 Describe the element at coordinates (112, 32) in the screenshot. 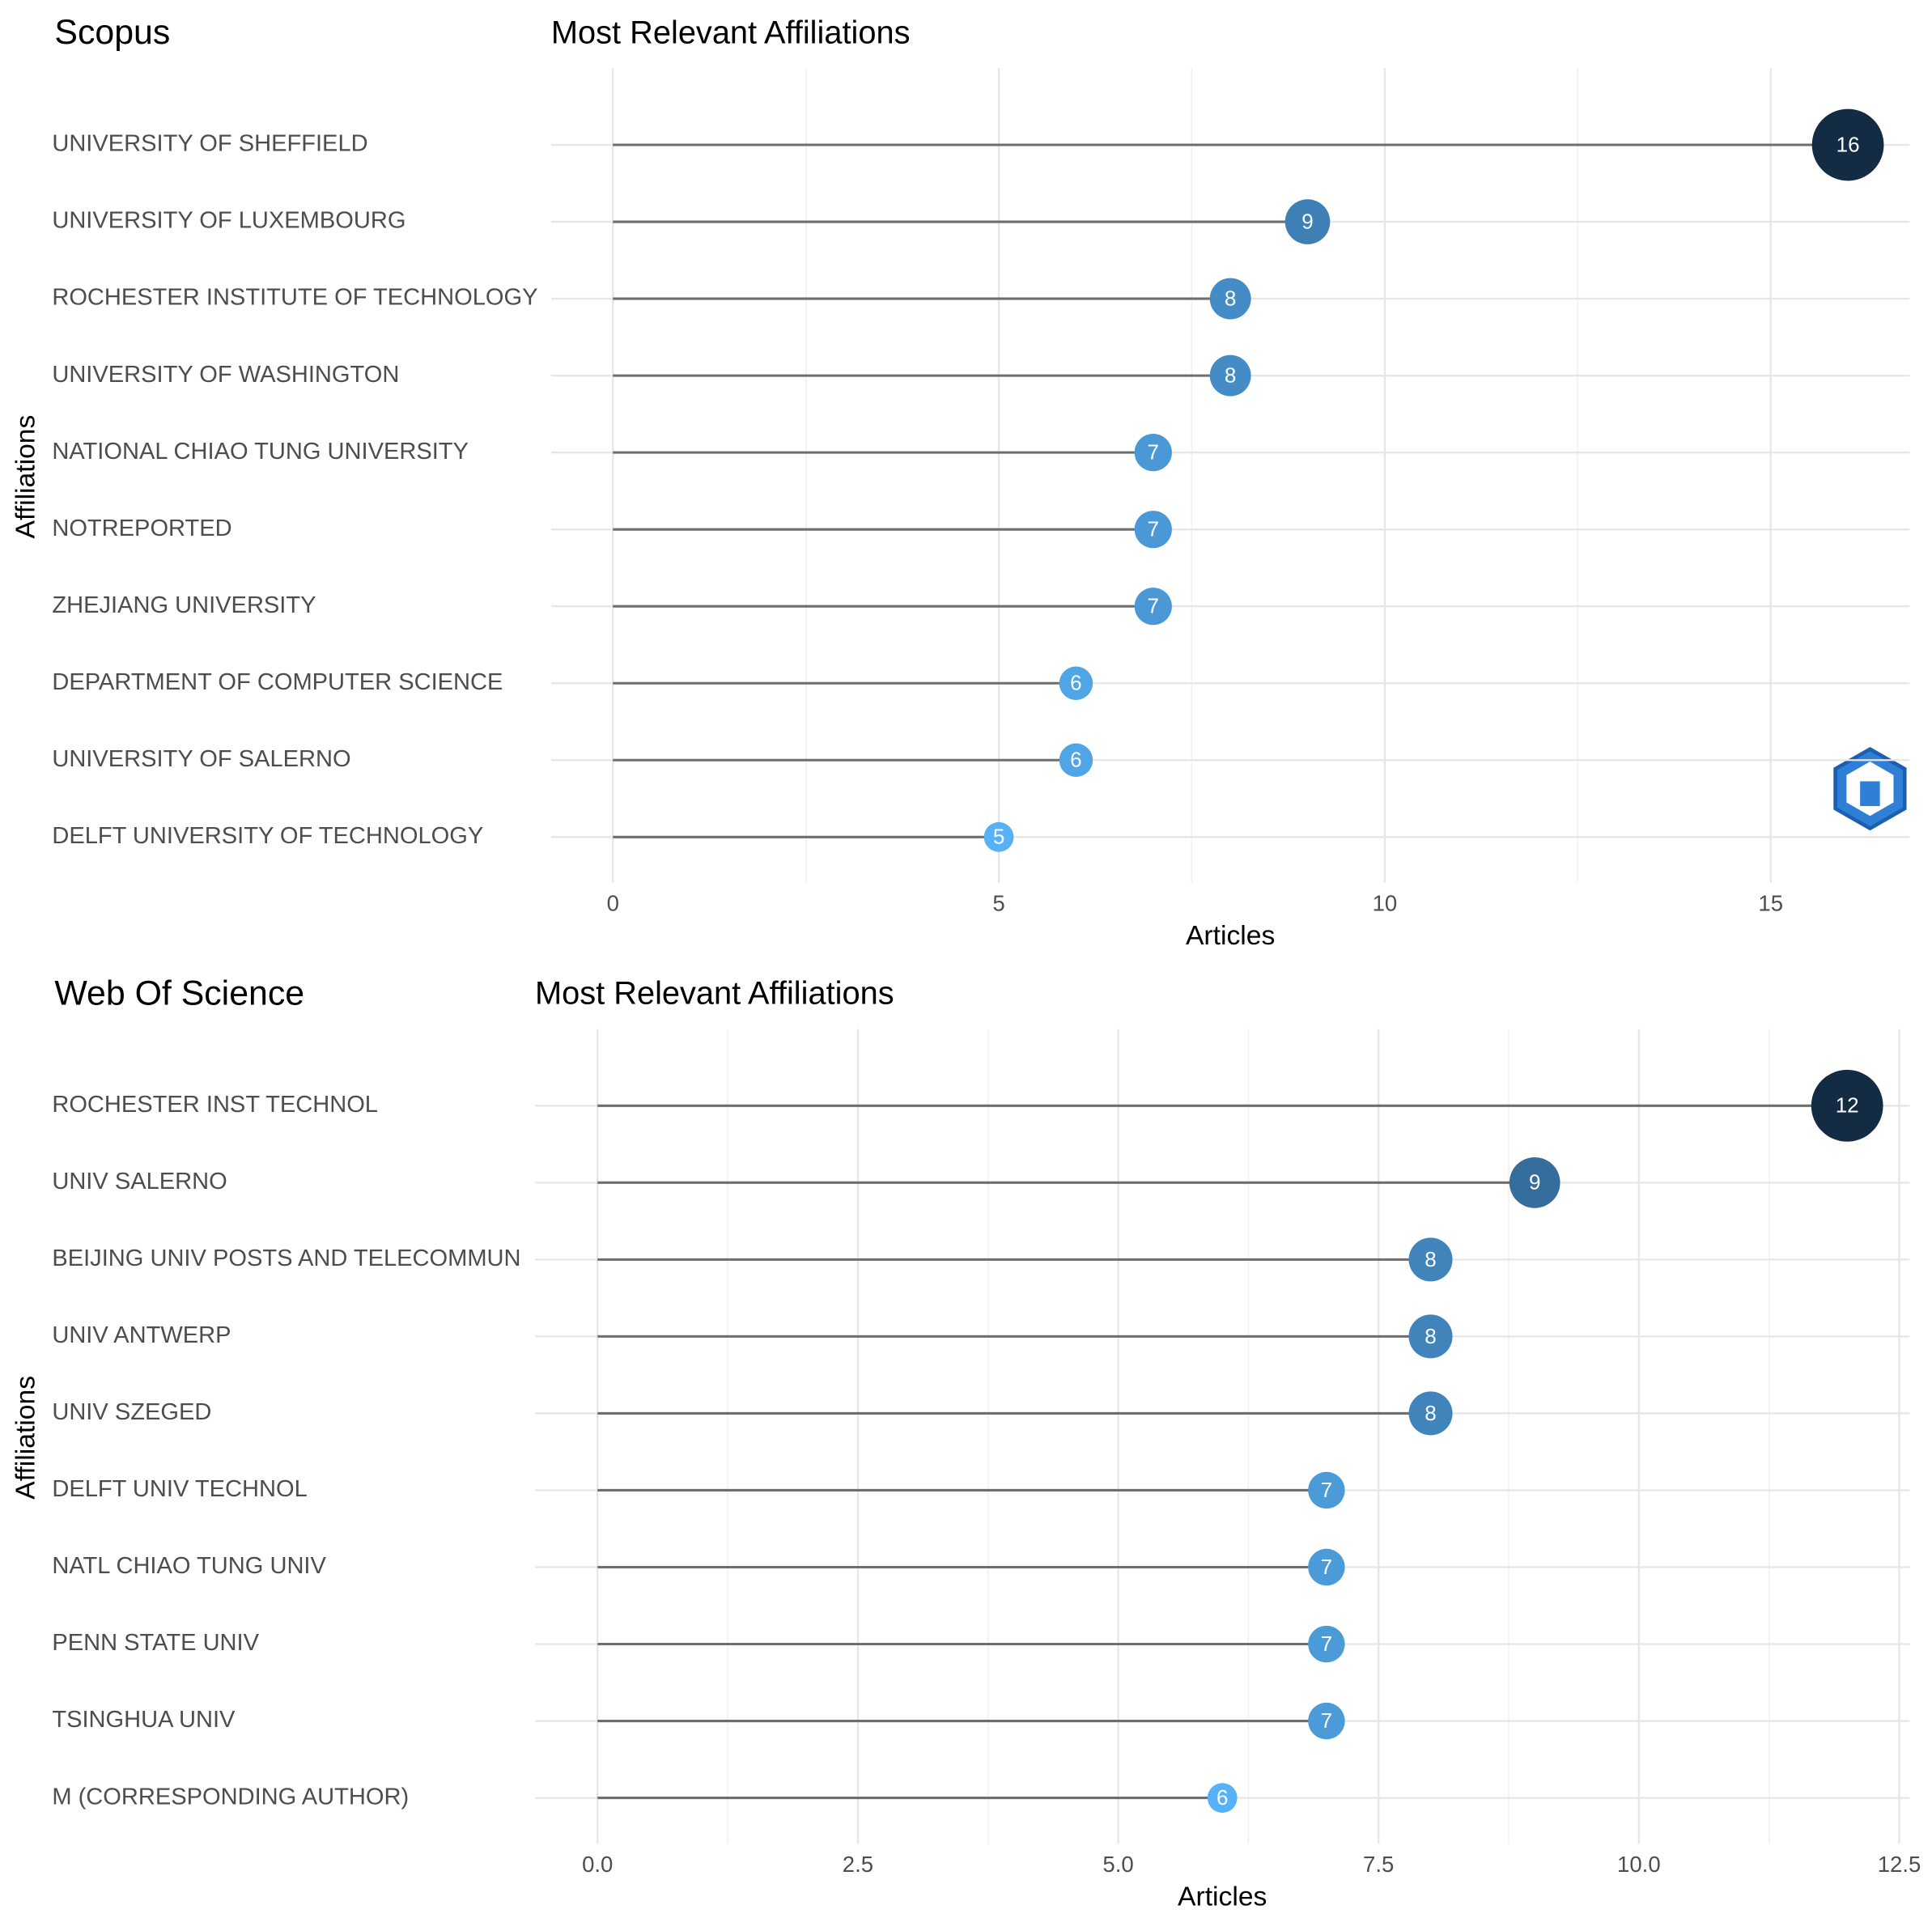

I see `panel-label: Scopus` at that location.